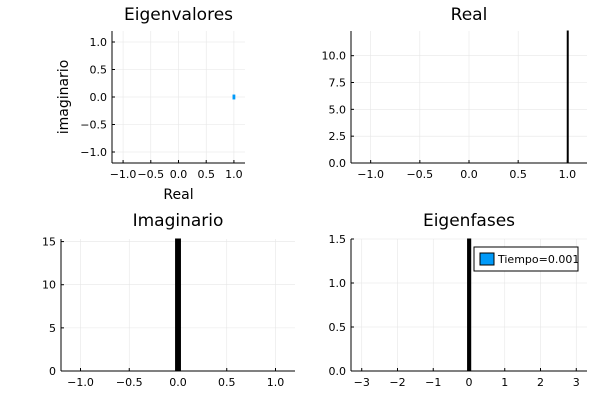 The image size is (600, 400). Describe the element at coordinates (518, 174) in the screenshot. I see `real-x-tick-label-3: 0.5` at that location.